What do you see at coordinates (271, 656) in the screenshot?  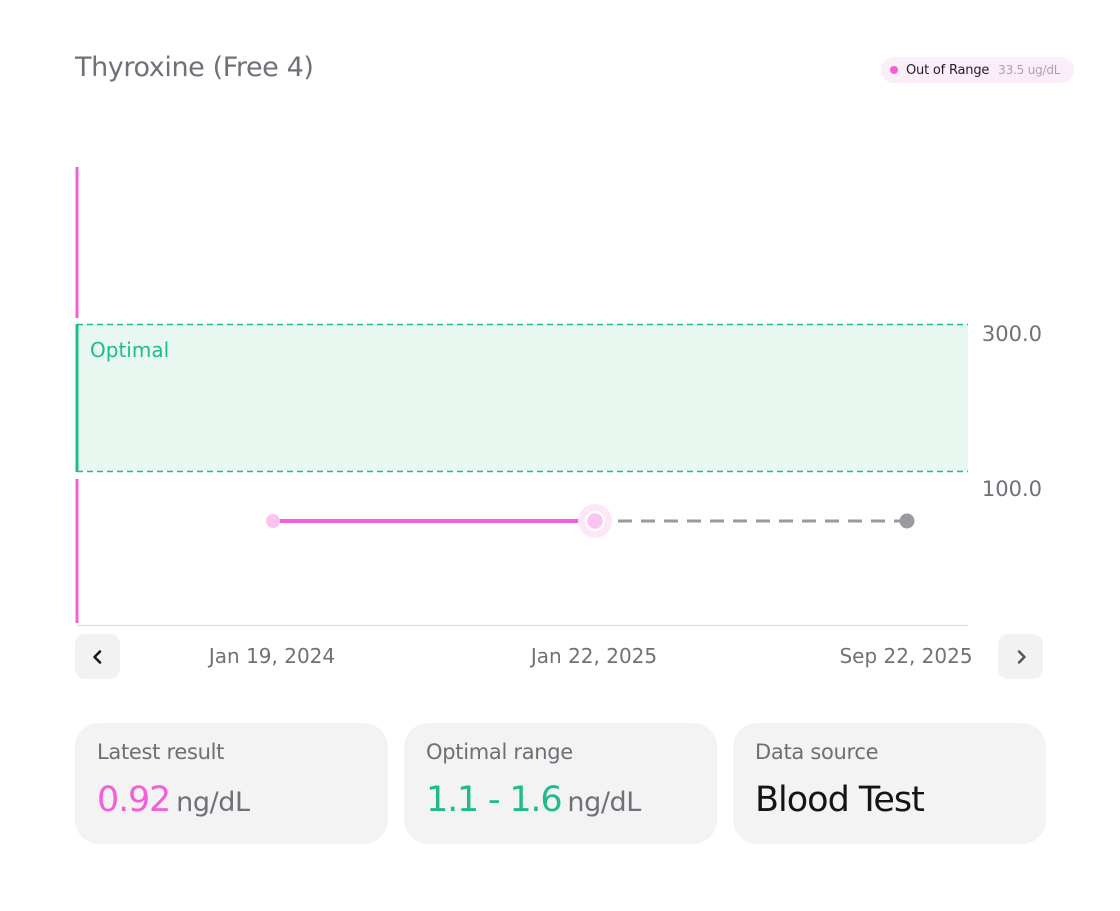 I see `x-tick-label-jan-19-2024: Jan 19, 2024` at bounding box center [271, 656].